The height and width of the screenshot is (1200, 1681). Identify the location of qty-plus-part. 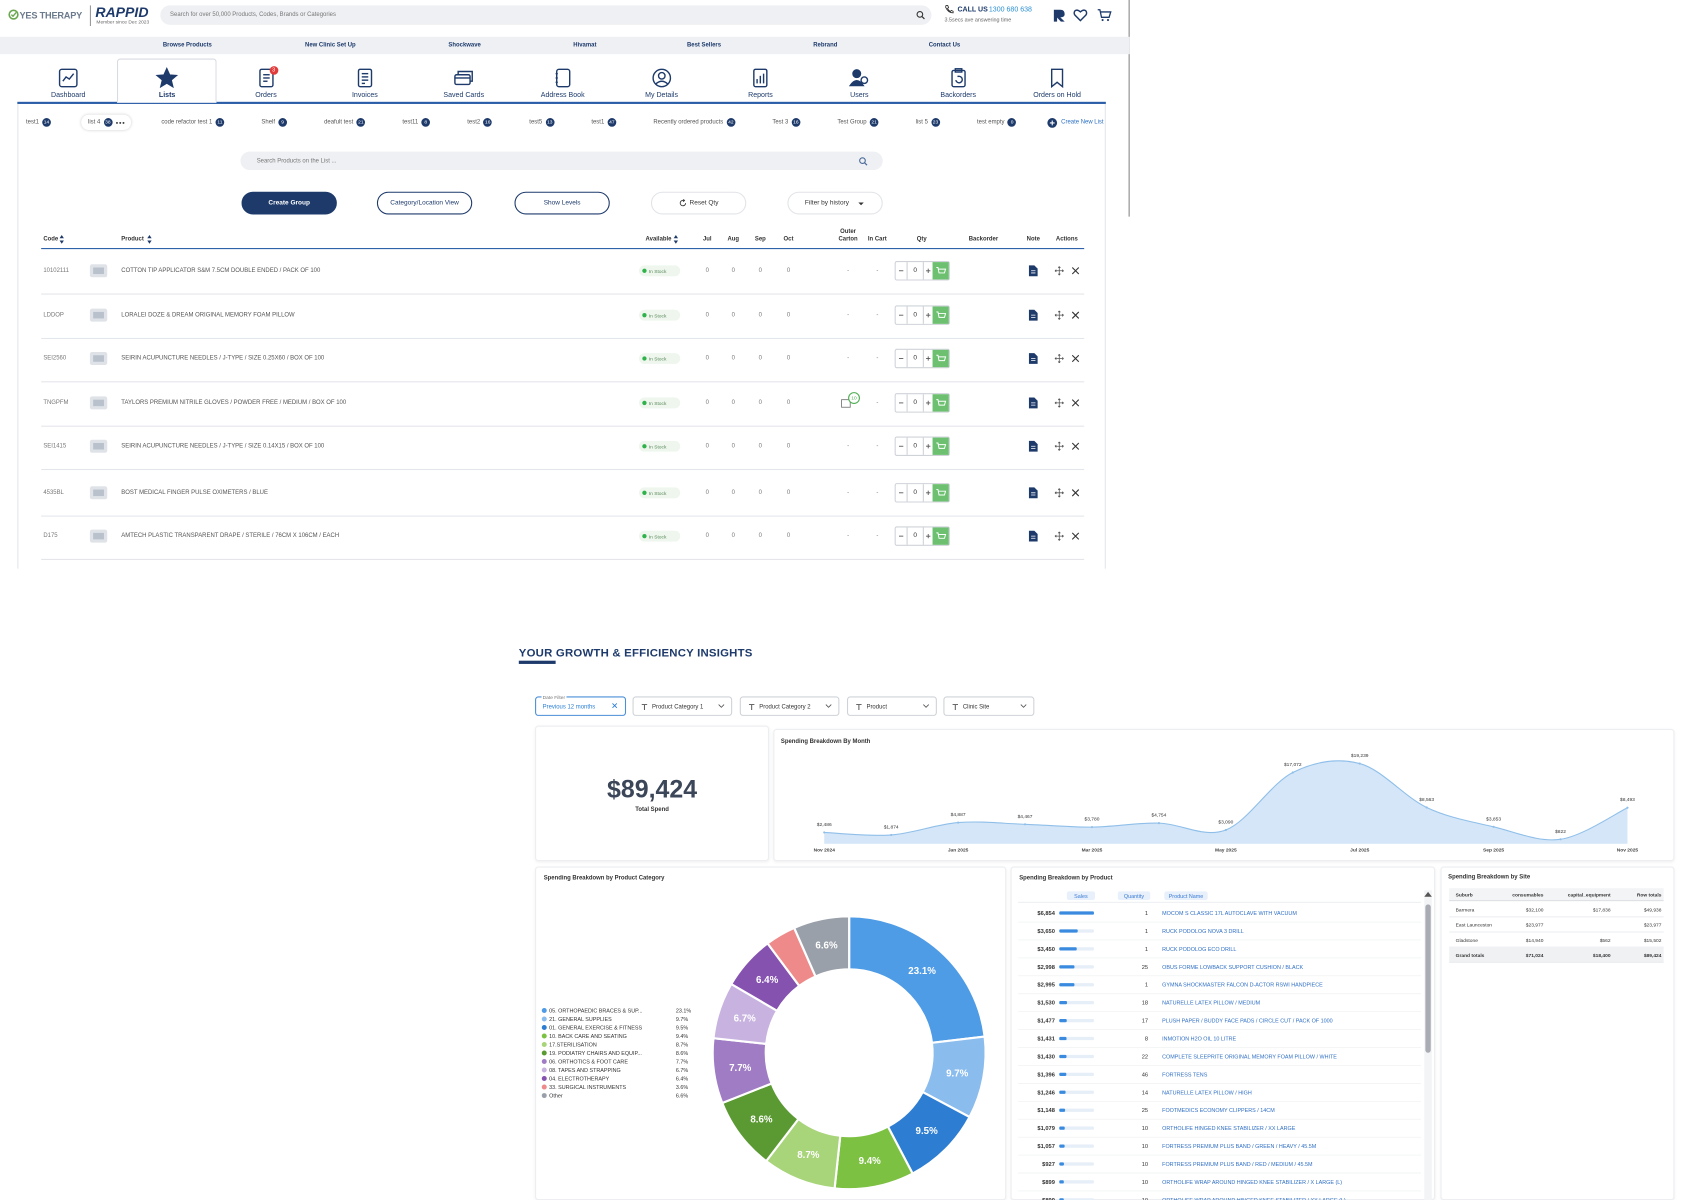
(928, 358).